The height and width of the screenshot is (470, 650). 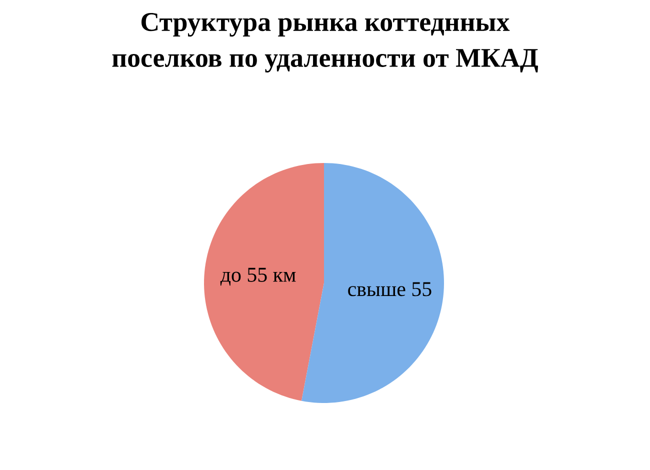 I want to click on chart-title: Структура рынка коттеднных поселков по удаленности от МКАД, so click(x=325, y=43).